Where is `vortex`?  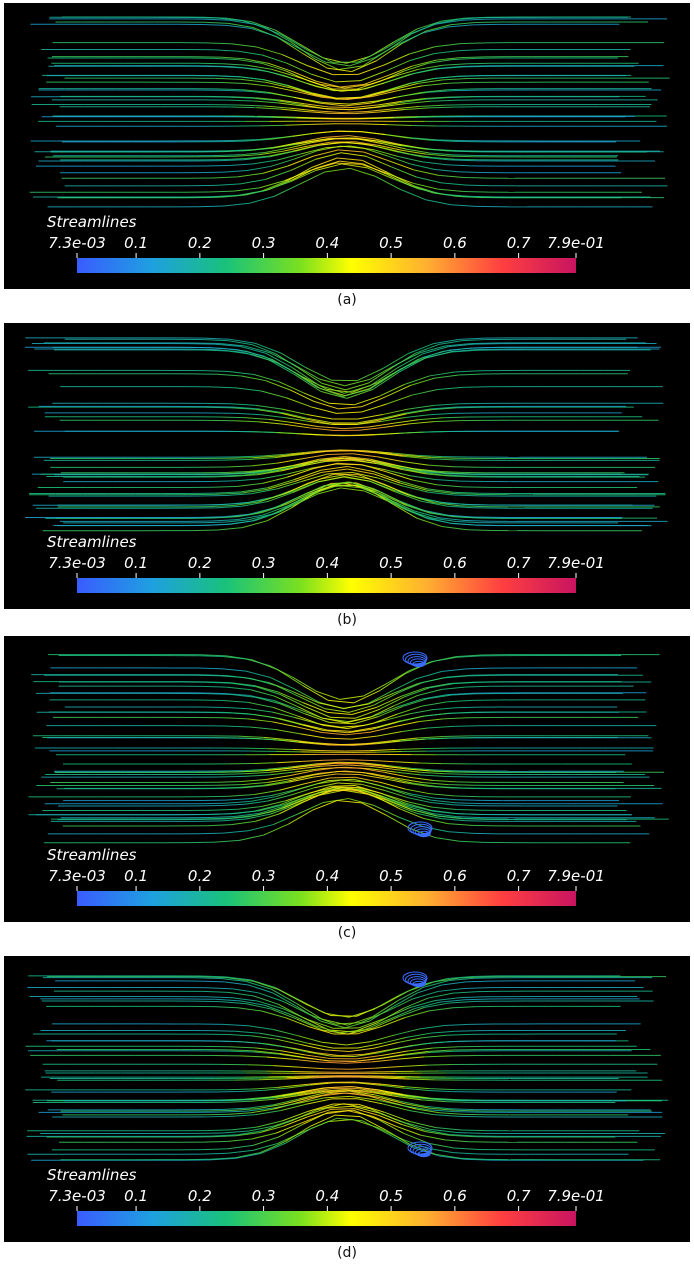 vortex is located at coordinates (422, 831).